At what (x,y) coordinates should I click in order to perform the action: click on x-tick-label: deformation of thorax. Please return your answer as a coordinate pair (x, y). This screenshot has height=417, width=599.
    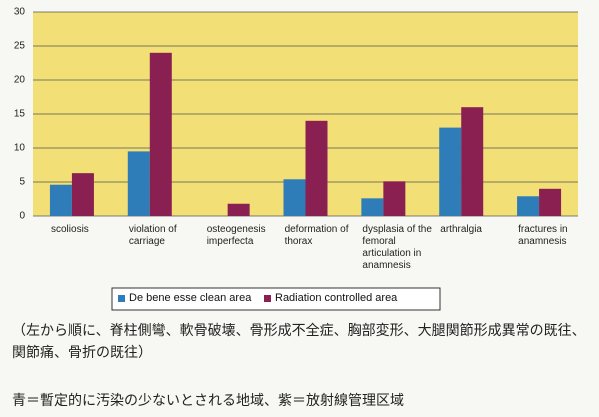
    Looking at the image, I should click on (316, 235).